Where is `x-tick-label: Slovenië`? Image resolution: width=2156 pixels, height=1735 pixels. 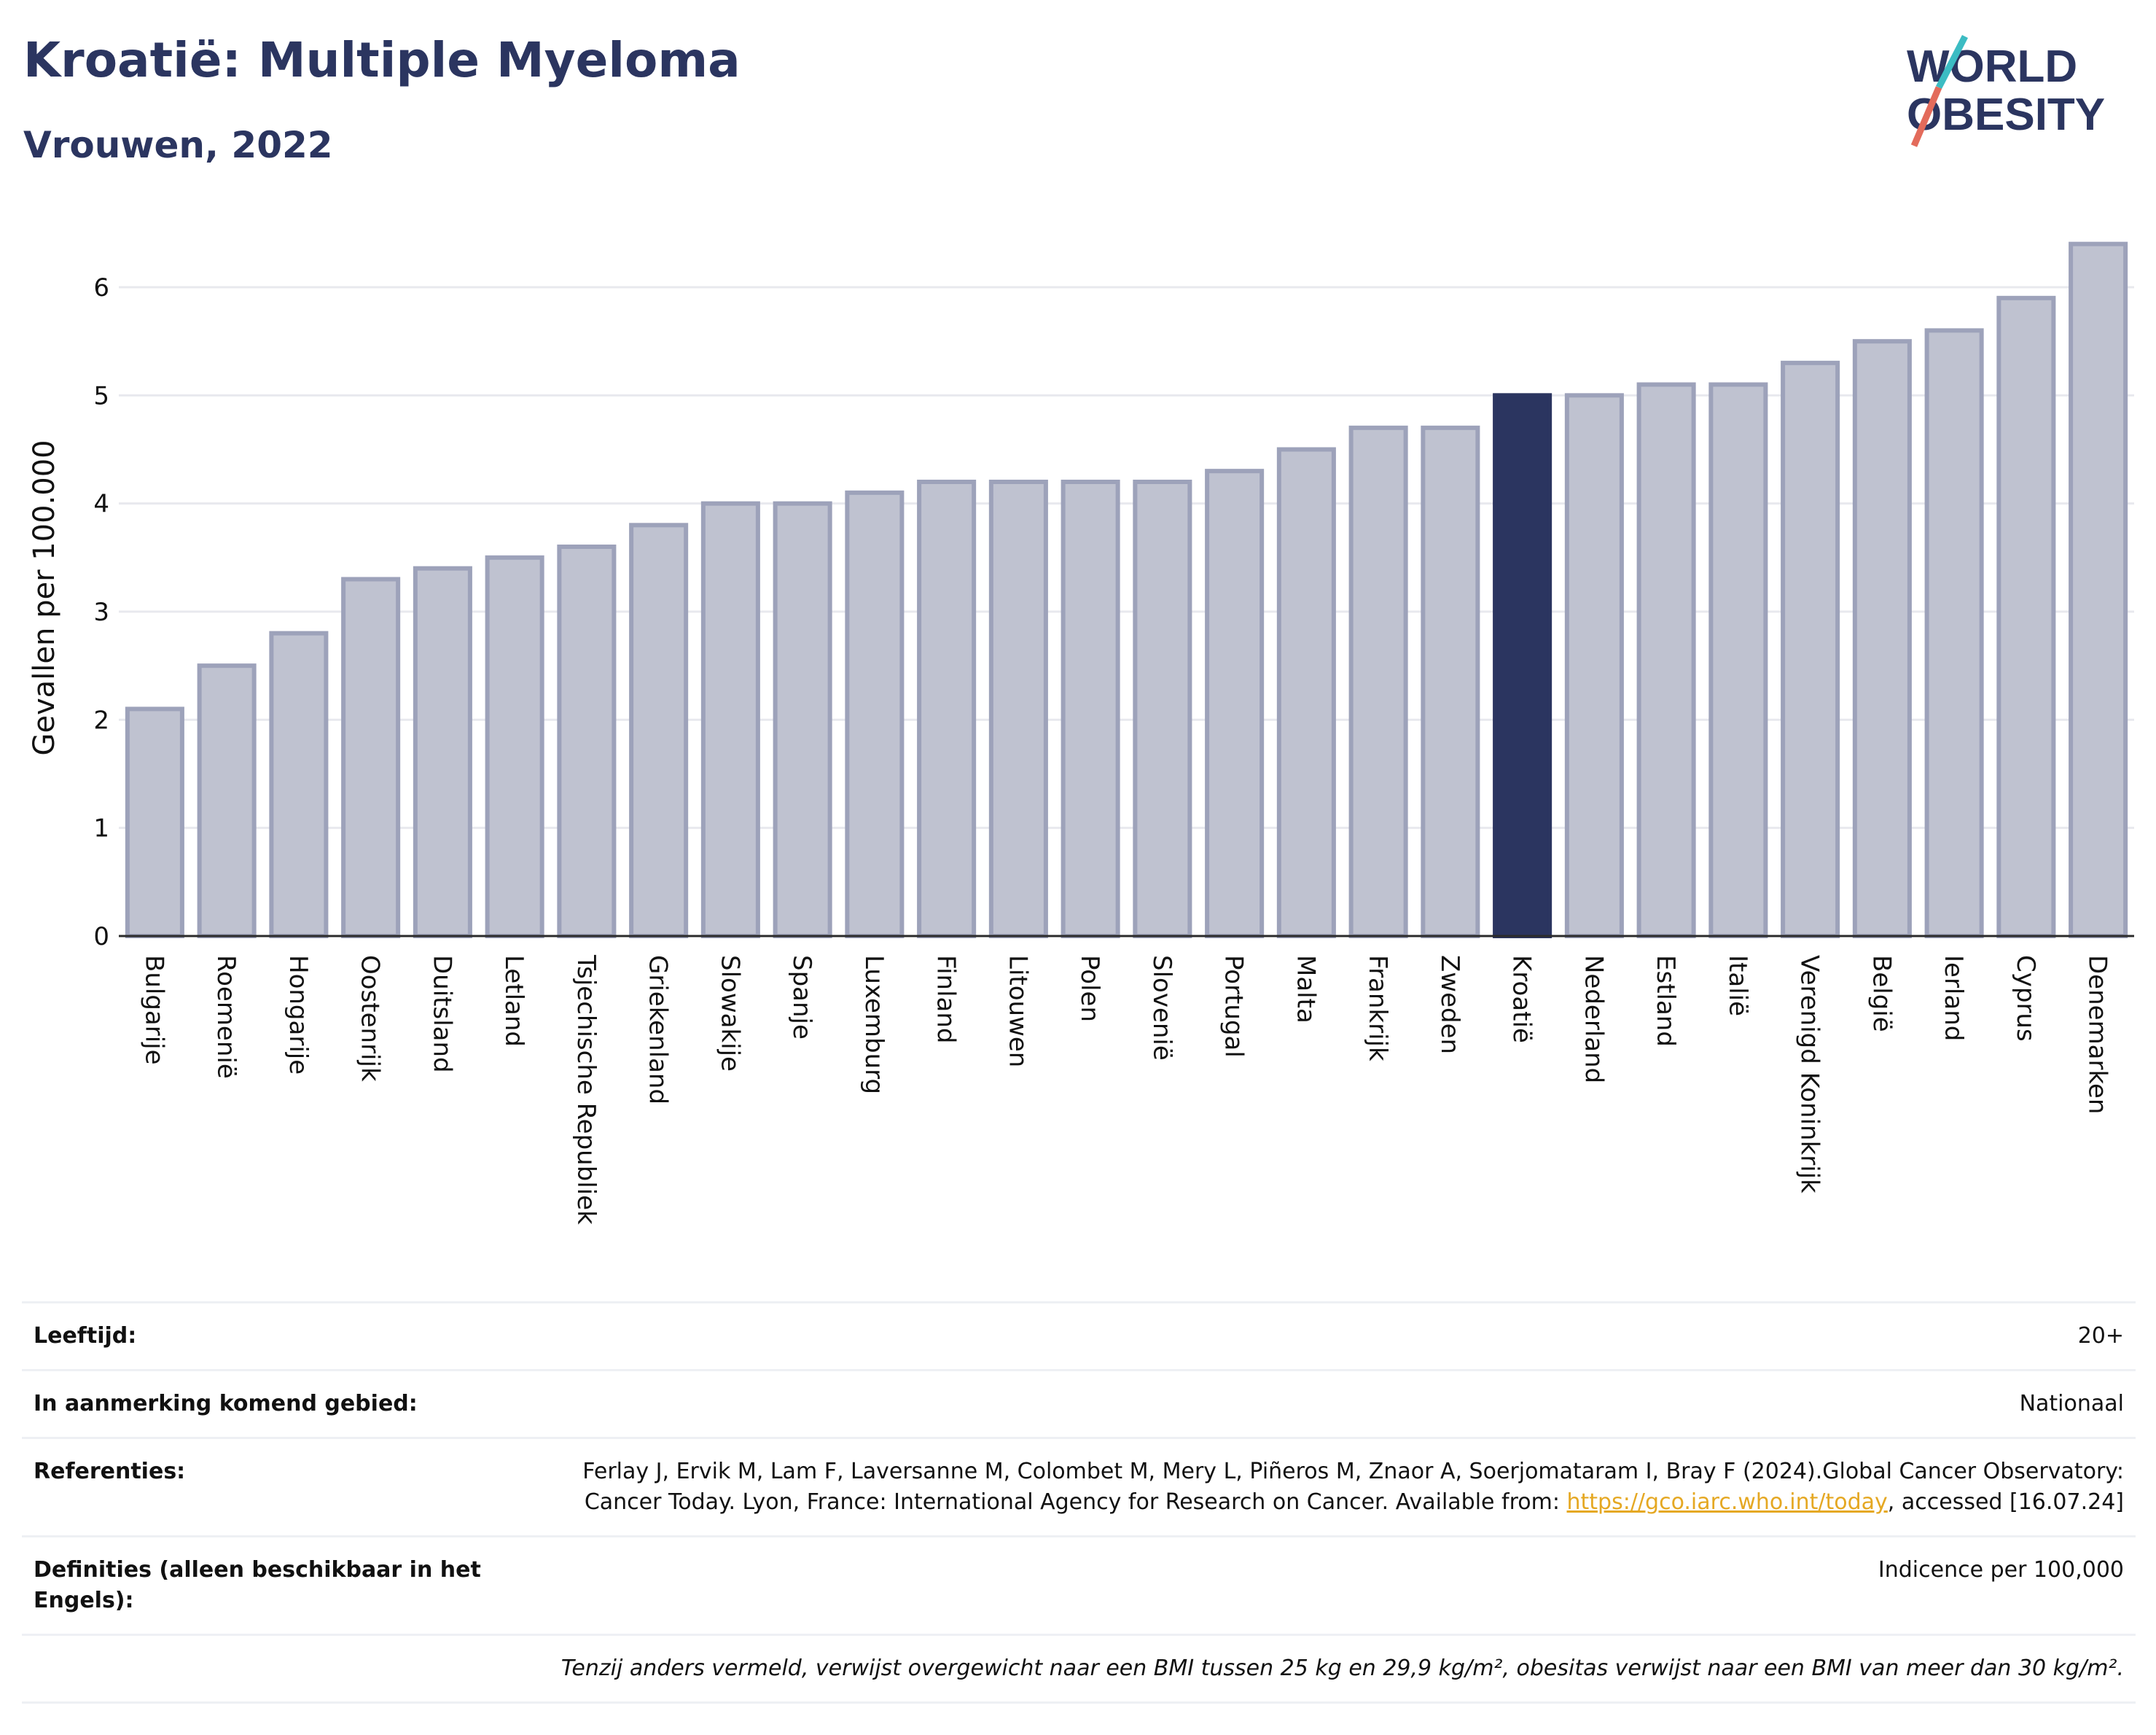 x-tick-label: Slovenië is located at coordinates (1162, 1008).